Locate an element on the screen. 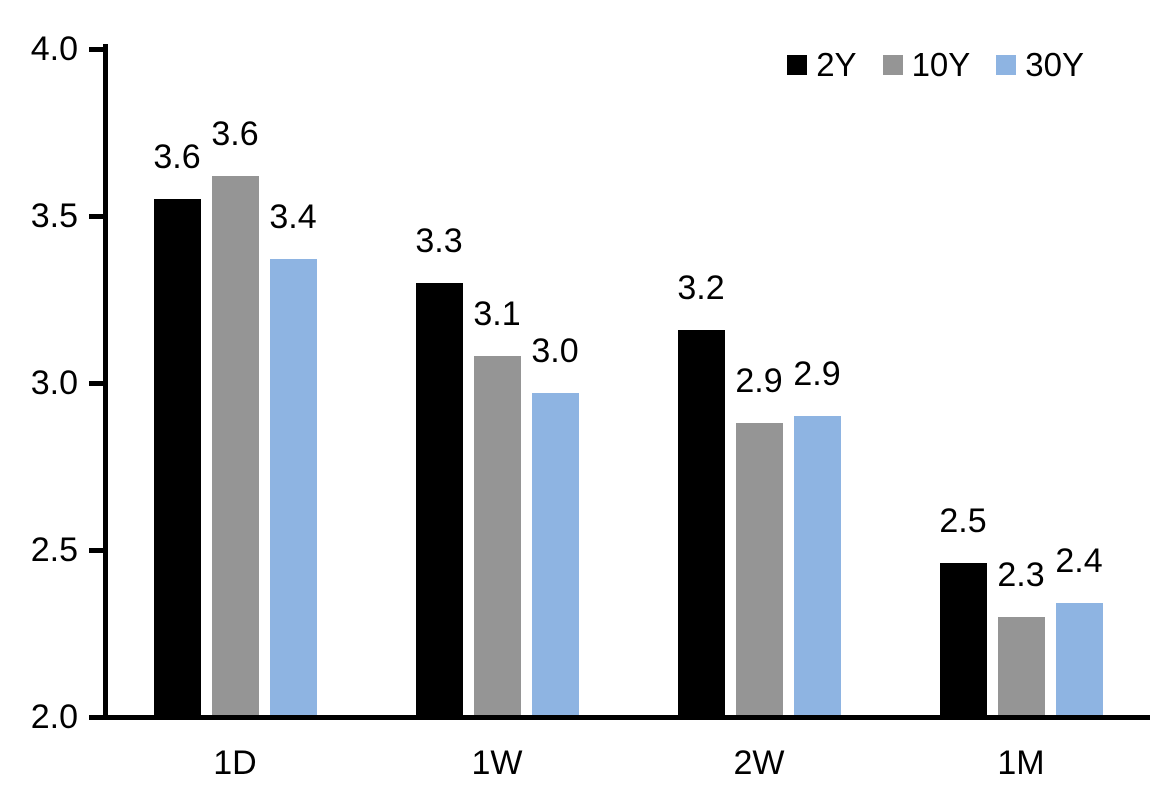  x-axis-label-1W: 1W is located at coordinates (497, 763).